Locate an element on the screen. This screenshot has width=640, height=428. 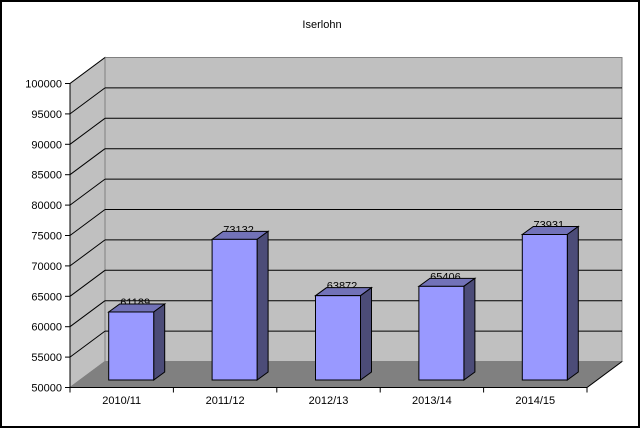
y-tick-label: 100000 is located at coordinates (43, 85).